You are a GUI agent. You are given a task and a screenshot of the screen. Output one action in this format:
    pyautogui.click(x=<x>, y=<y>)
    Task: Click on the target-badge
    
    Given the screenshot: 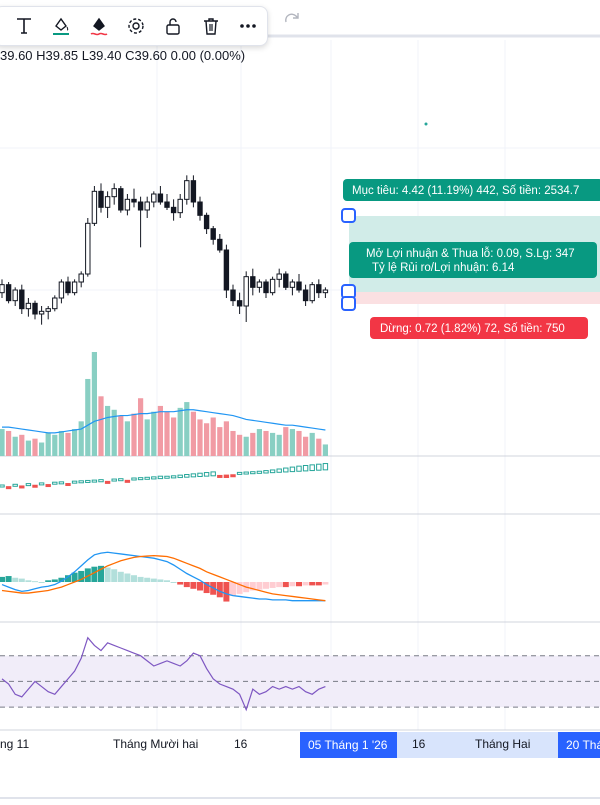 What is the action you would take?
    pyautogui.click(x=471, y=190)
    